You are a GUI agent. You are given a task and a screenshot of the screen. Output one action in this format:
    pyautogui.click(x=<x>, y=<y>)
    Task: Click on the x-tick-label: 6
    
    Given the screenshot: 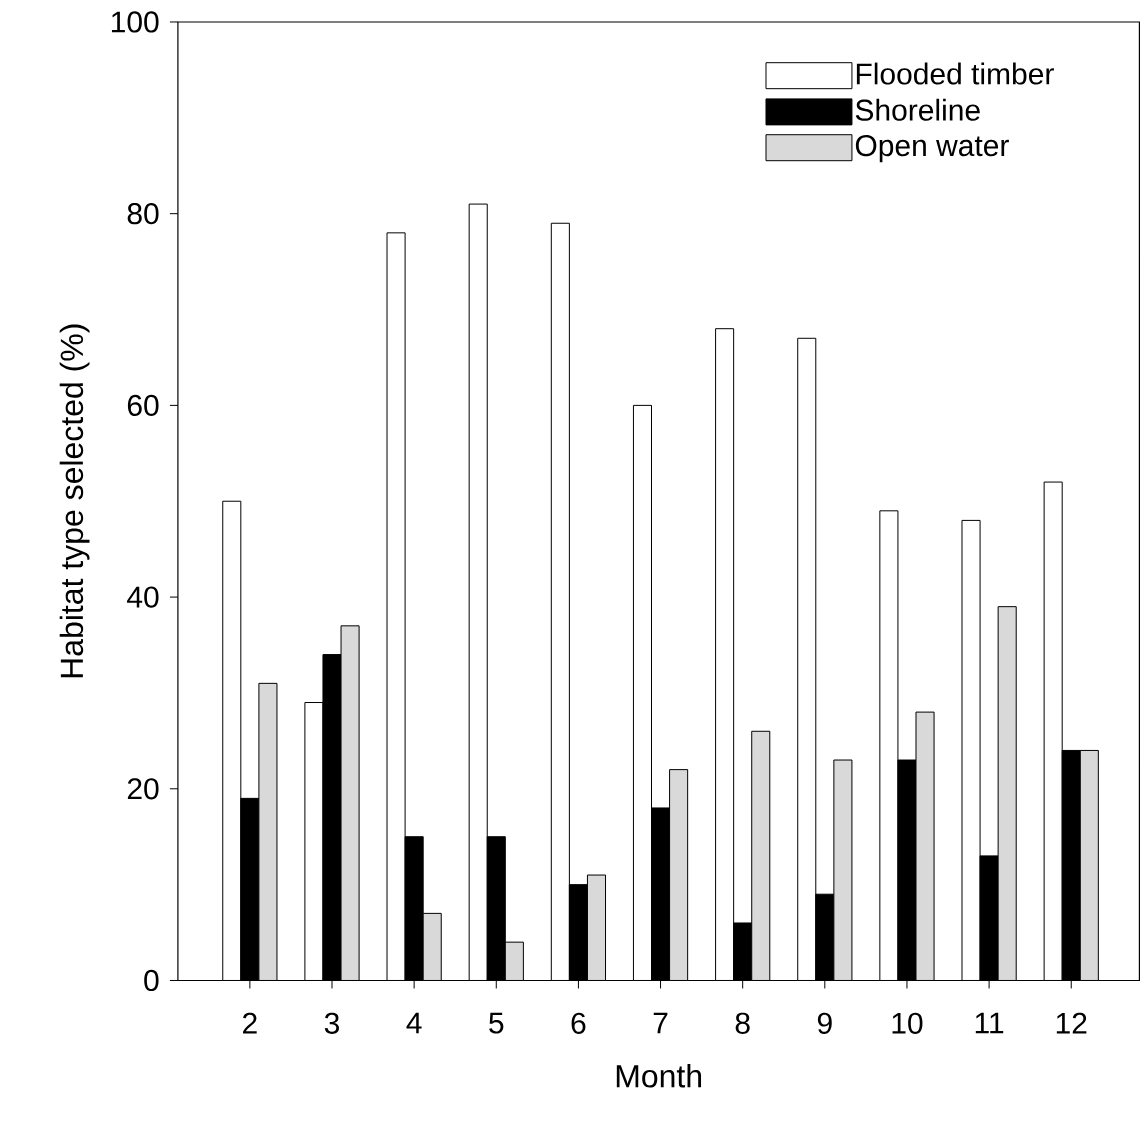 What is the action you would take?
    pyautogui.click(x=578, y=1023)
    